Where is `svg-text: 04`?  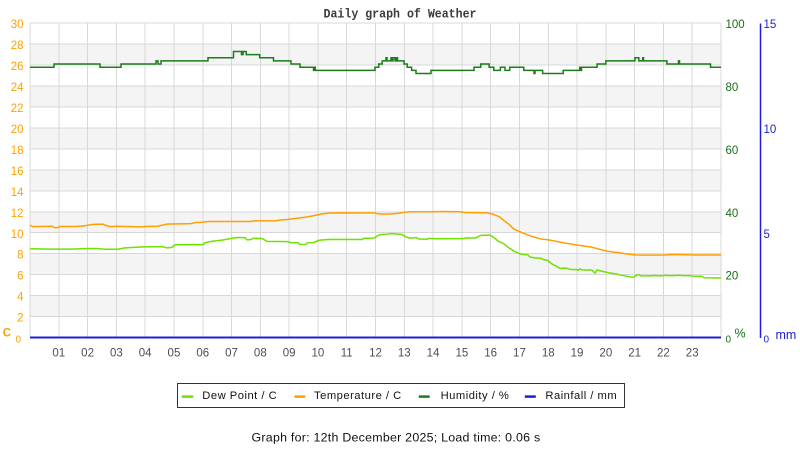 svg-text: 04 is located at coordinates (145, 353).